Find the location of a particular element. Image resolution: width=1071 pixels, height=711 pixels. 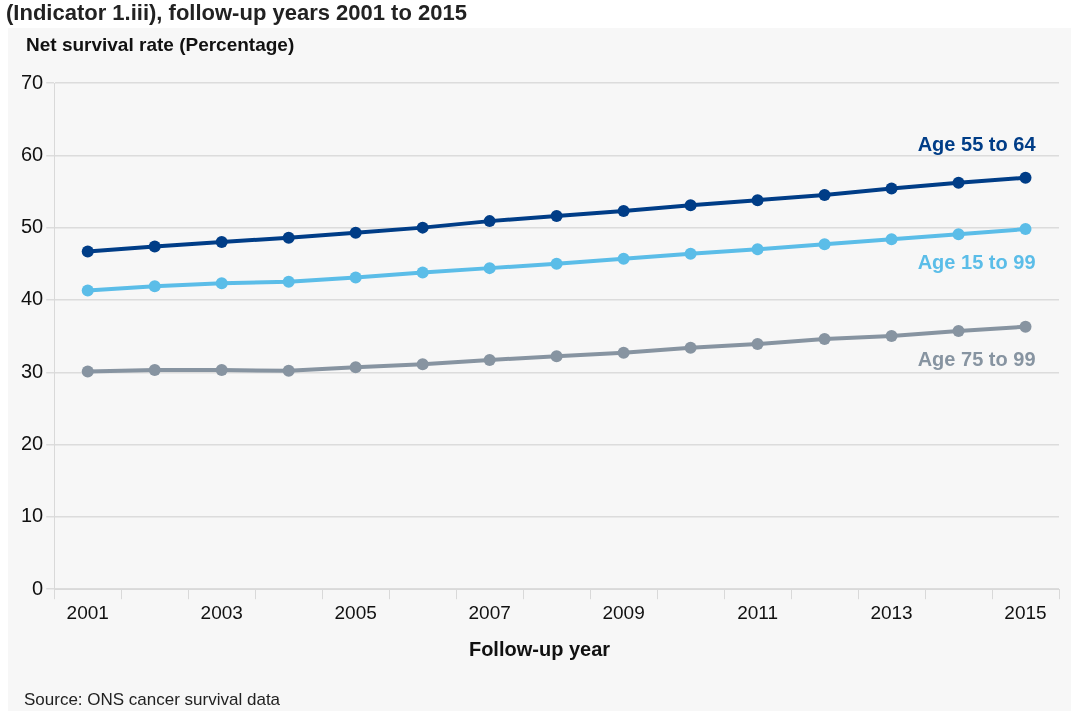

x-axis-title: Follow-up year is located at coordinates (539, 649).